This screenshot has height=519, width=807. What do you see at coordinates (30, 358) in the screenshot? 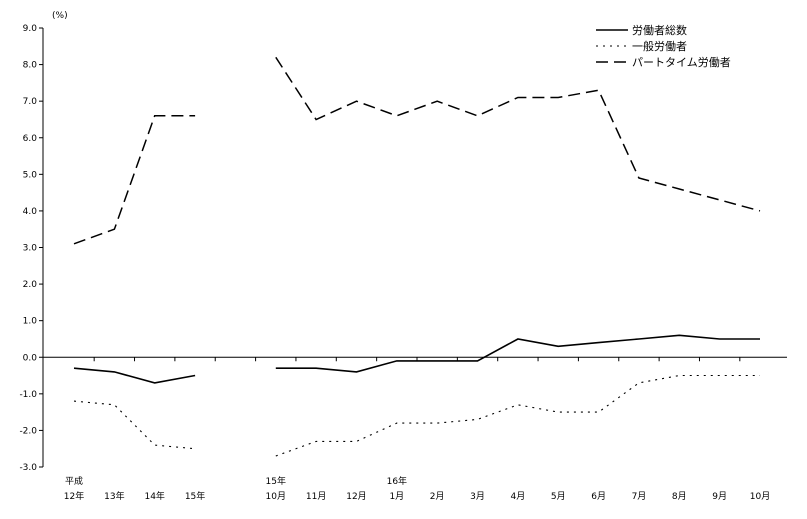
I see `y-tick-label: 0.0` at bounding box center [30, 358].